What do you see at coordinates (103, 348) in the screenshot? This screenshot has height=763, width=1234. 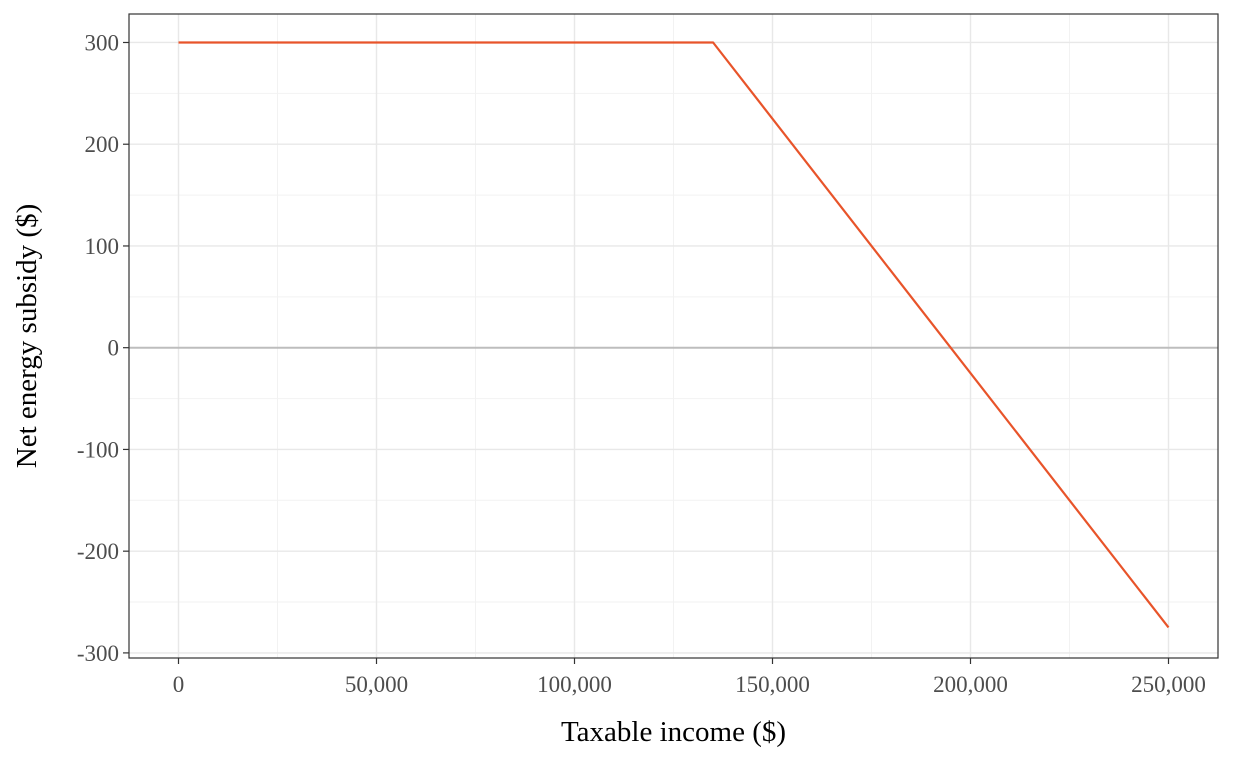 I see `y-axis-ticks: 300 200 100 0 -100 -200 -300` at bounding box center [103, 348].